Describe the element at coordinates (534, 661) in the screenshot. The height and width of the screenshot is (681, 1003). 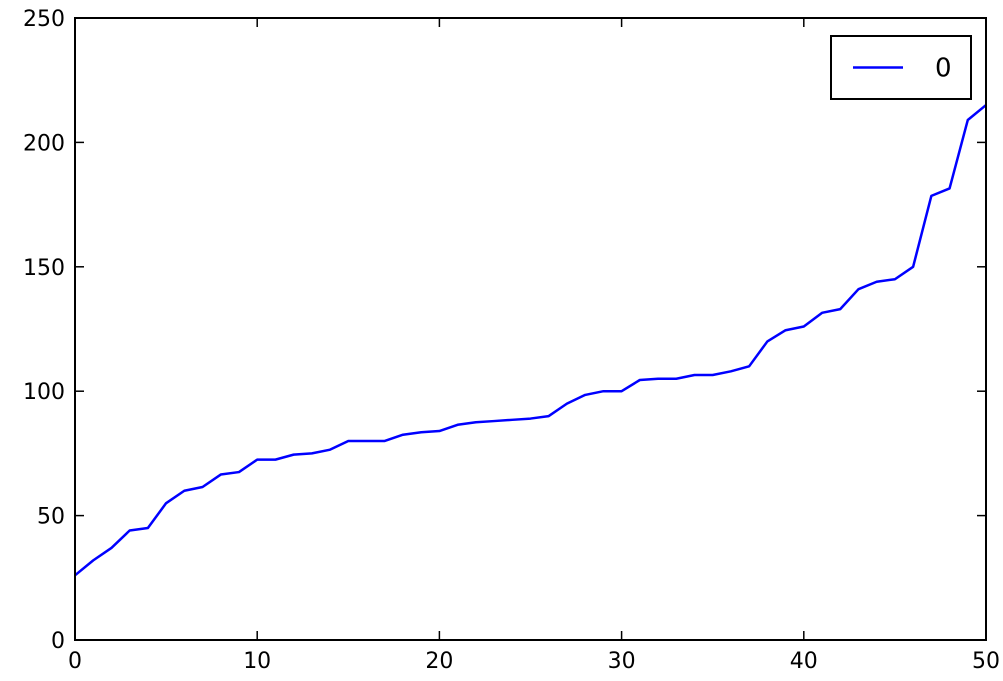
I see `x-axis-tick-labels: 0 10 20 30 40 50` at that location.